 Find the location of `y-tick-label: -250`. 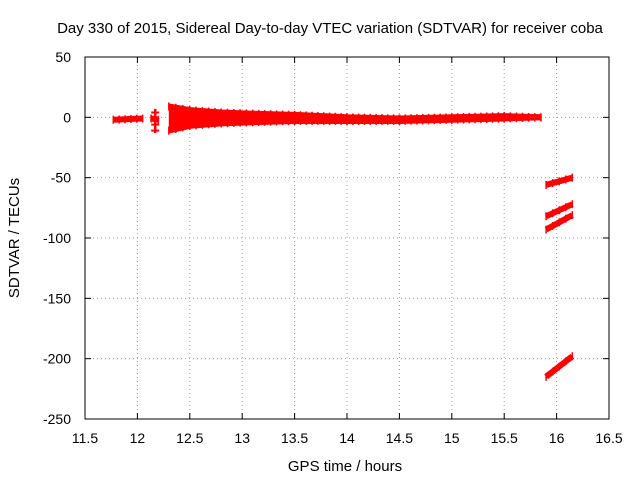

y-tick-label: -250 is located at coordinates (57, 419).